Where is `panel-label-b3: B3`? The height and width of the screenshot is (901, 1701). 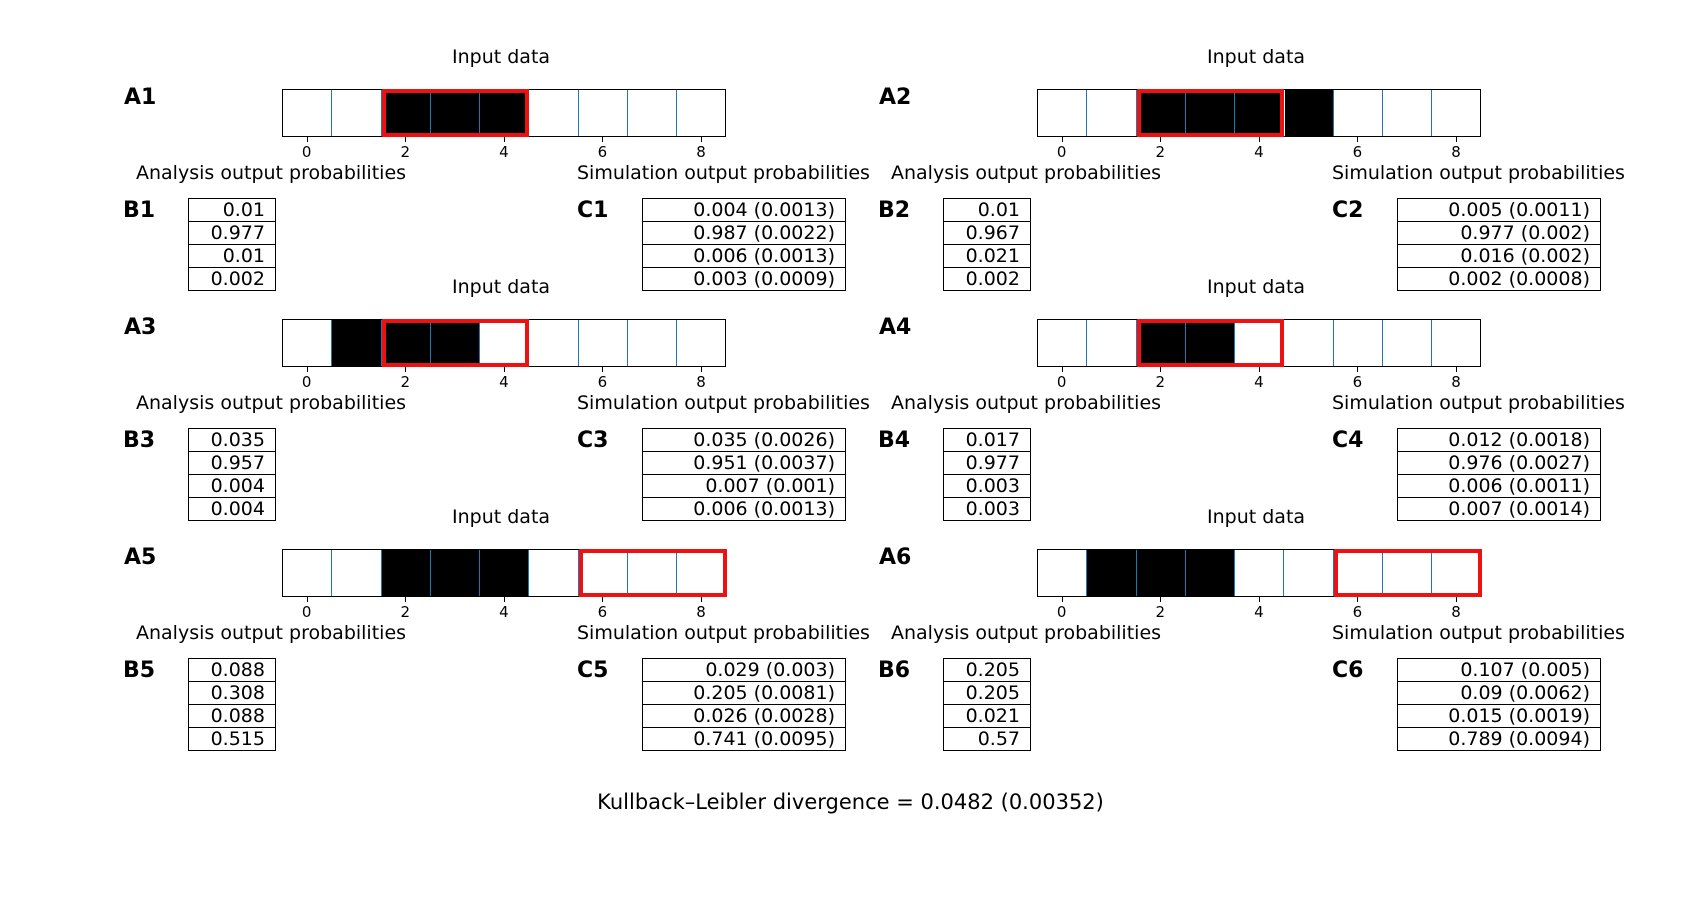 panel-label-b3: B3 is located at coordinates (139, 440).